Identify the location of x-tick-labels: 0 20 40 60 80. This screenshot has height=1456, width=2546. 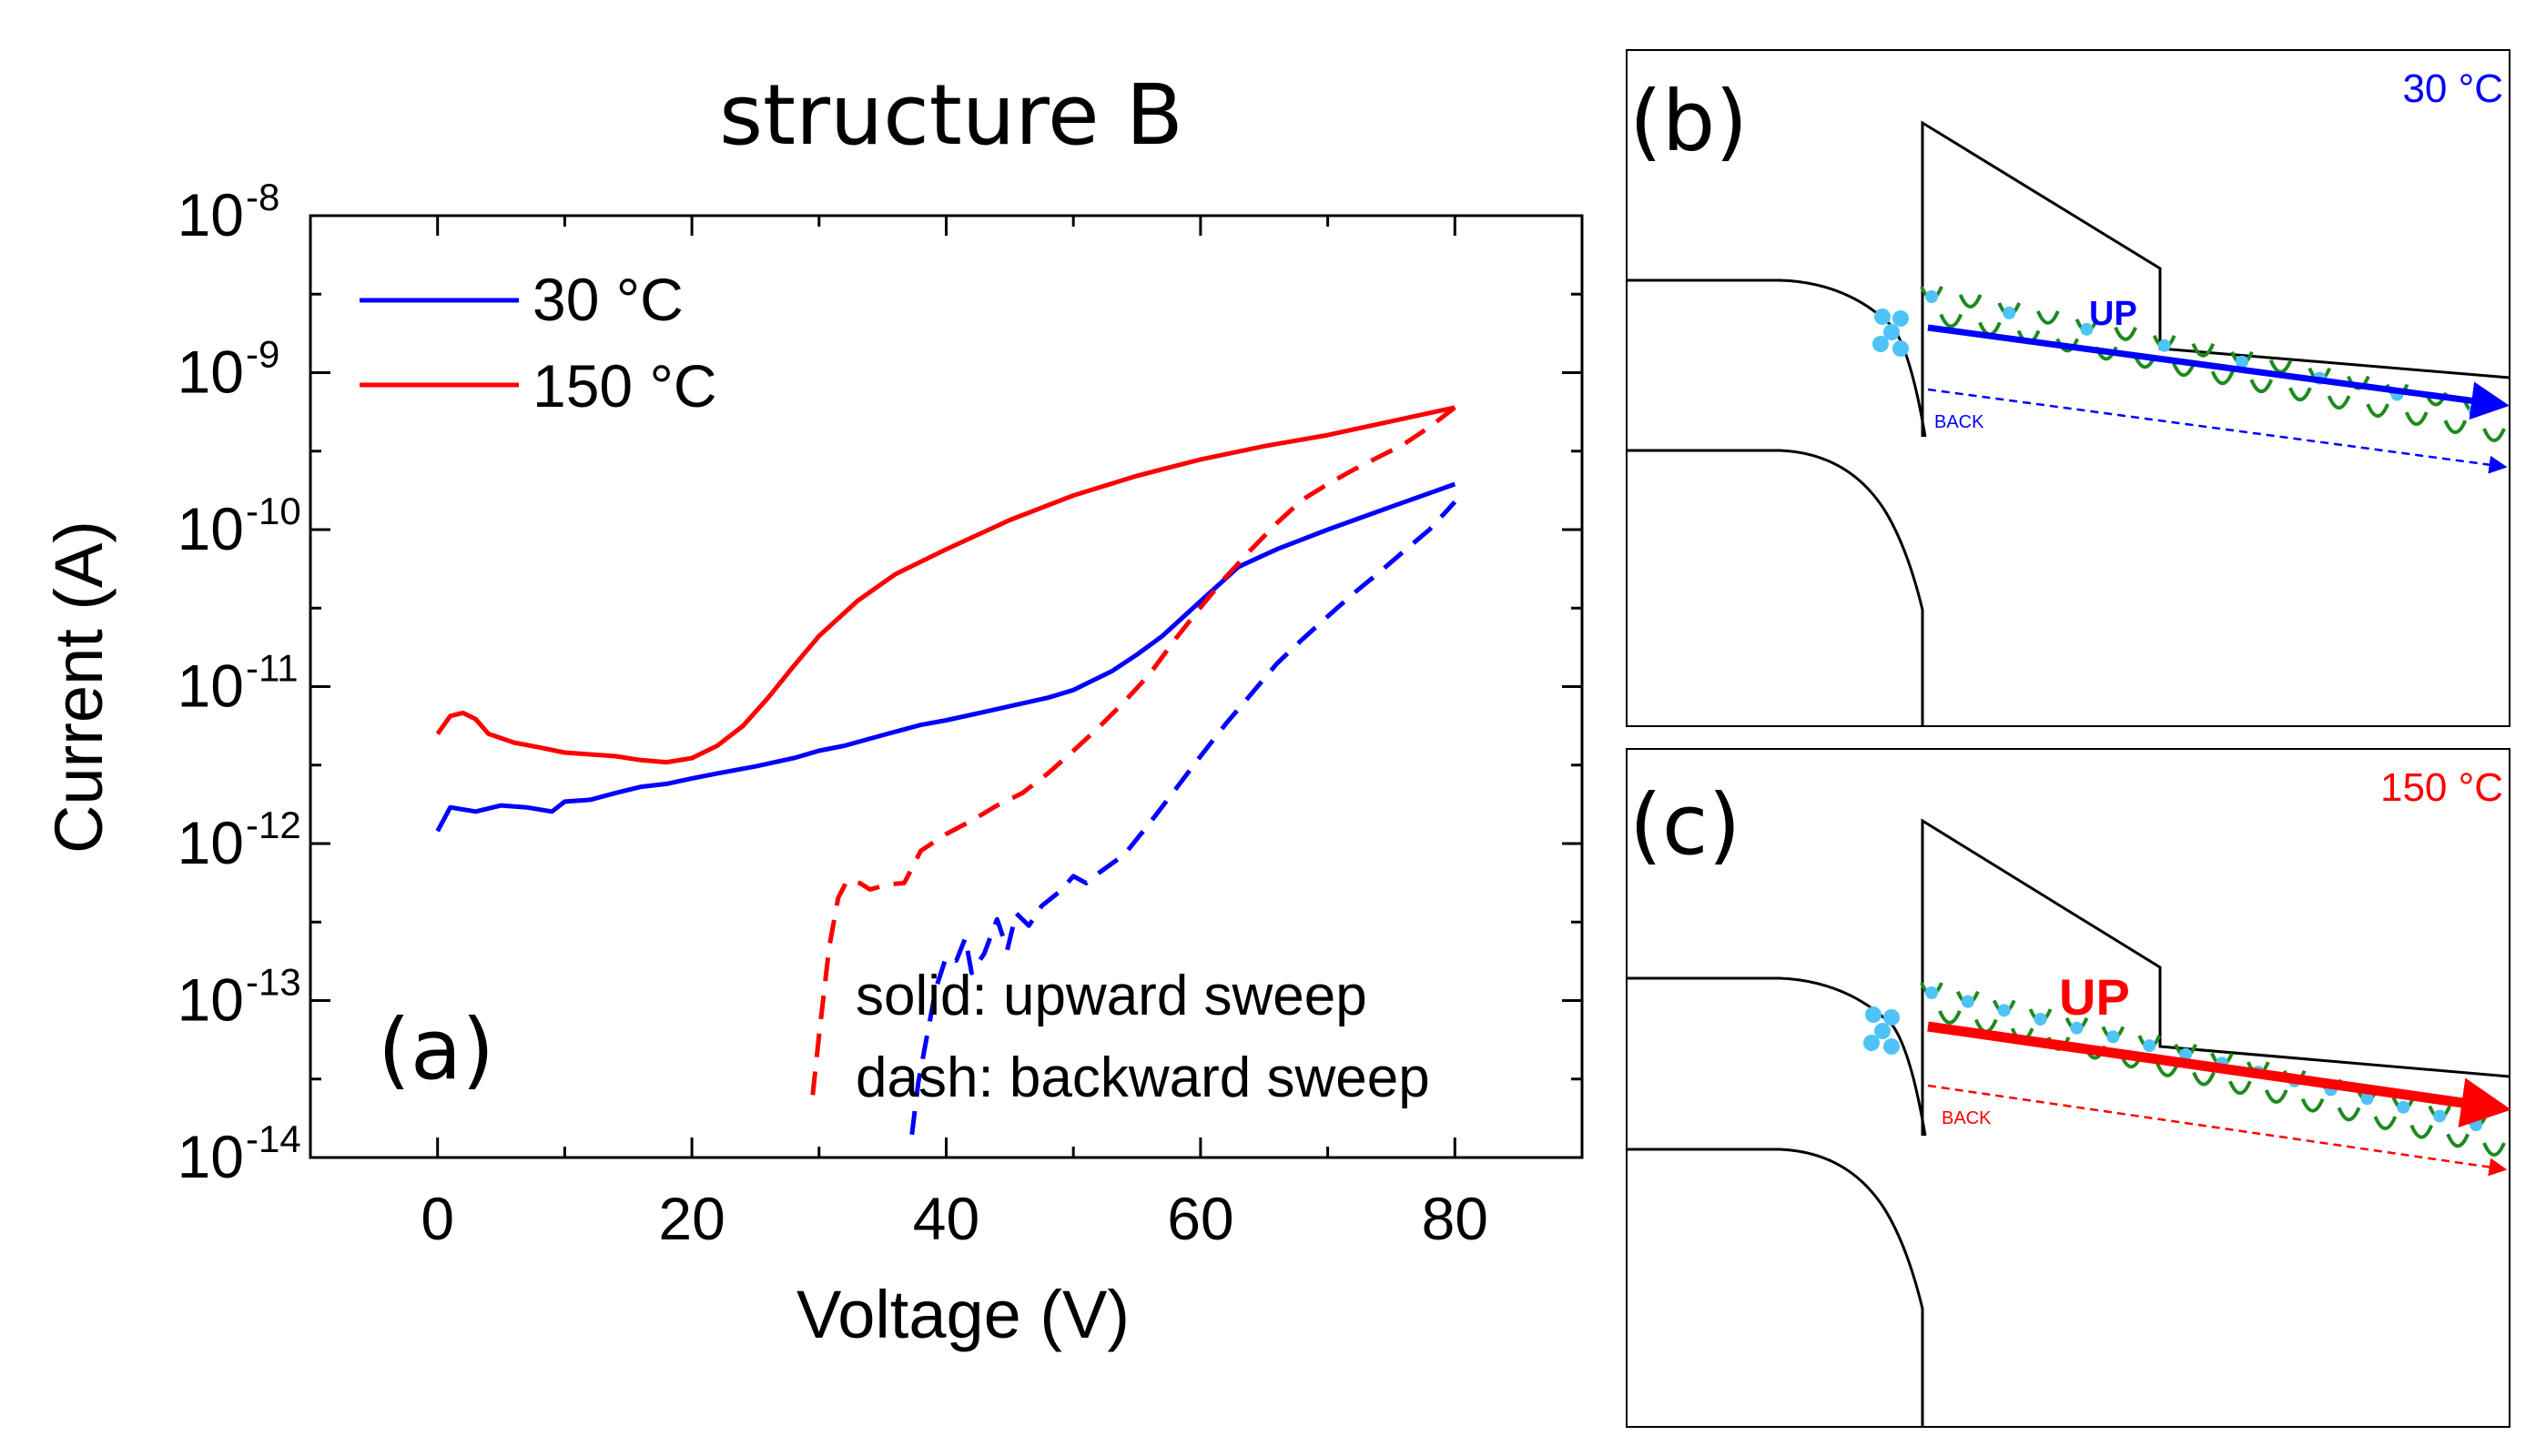
(954, 1218).